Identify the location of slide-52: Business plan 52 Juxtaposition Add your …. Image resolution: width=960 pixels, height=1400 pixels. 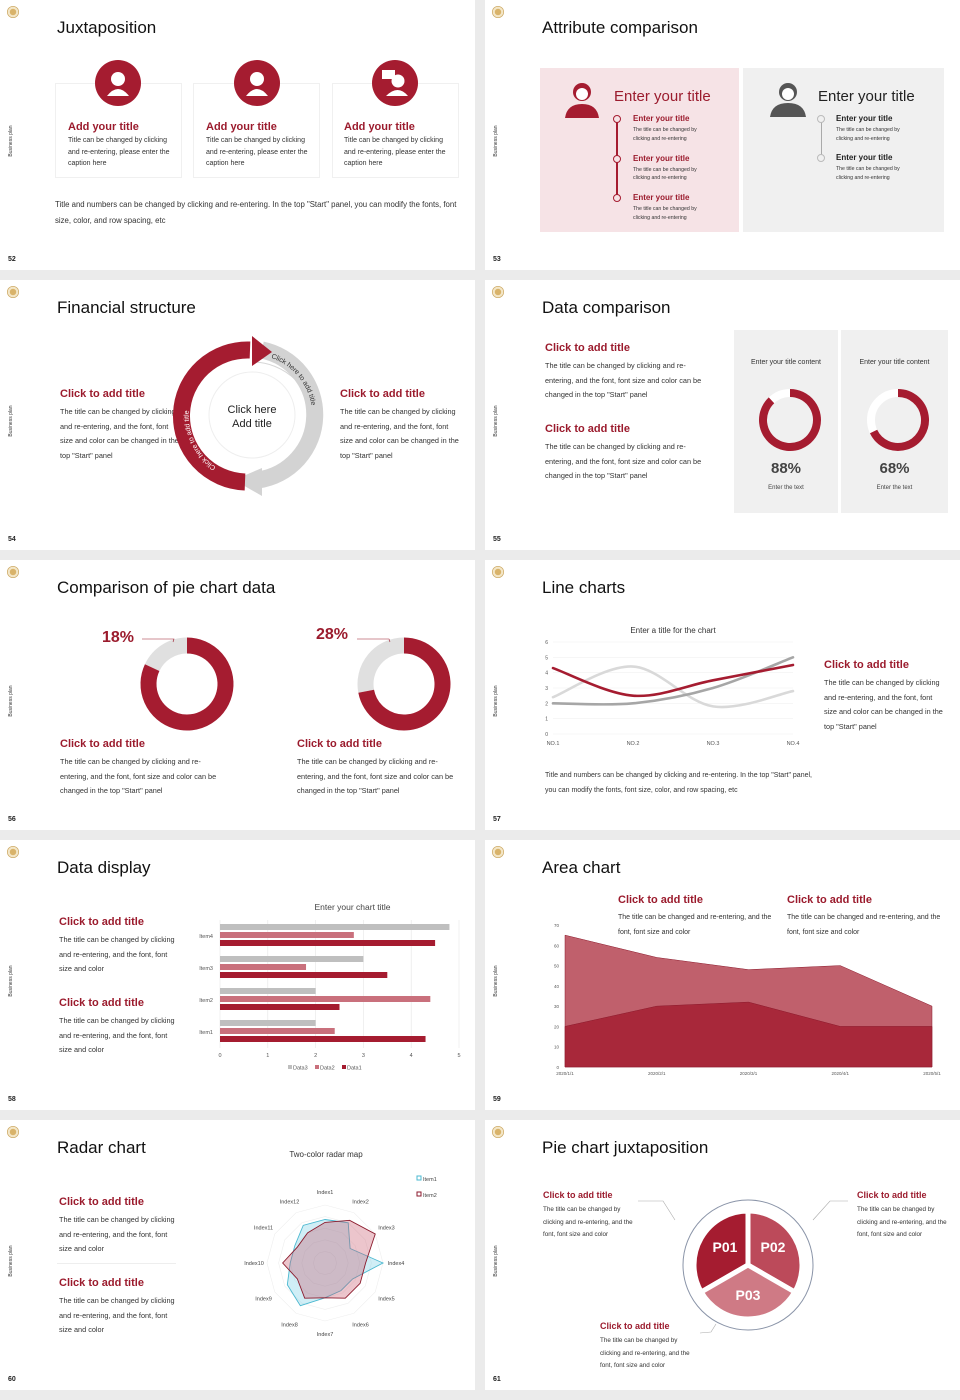
(237, 135).